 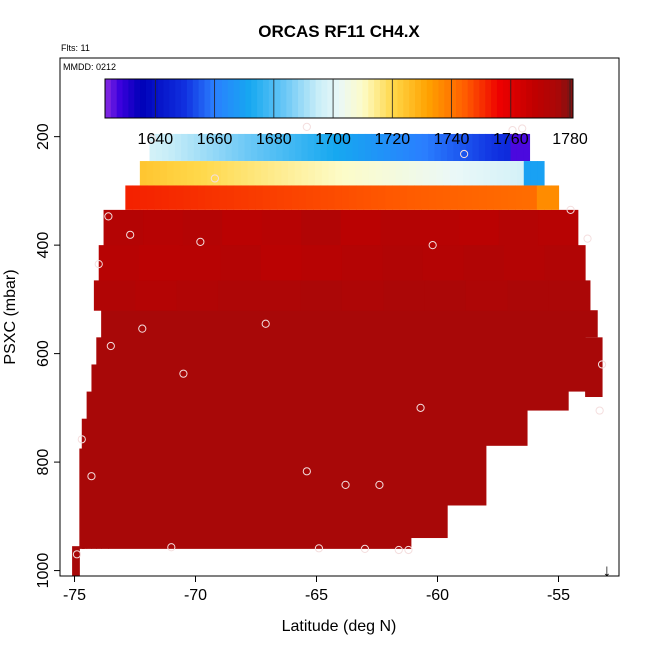 I want to click on colorbar-tick-label: 1760, so click(x=511, y=139).